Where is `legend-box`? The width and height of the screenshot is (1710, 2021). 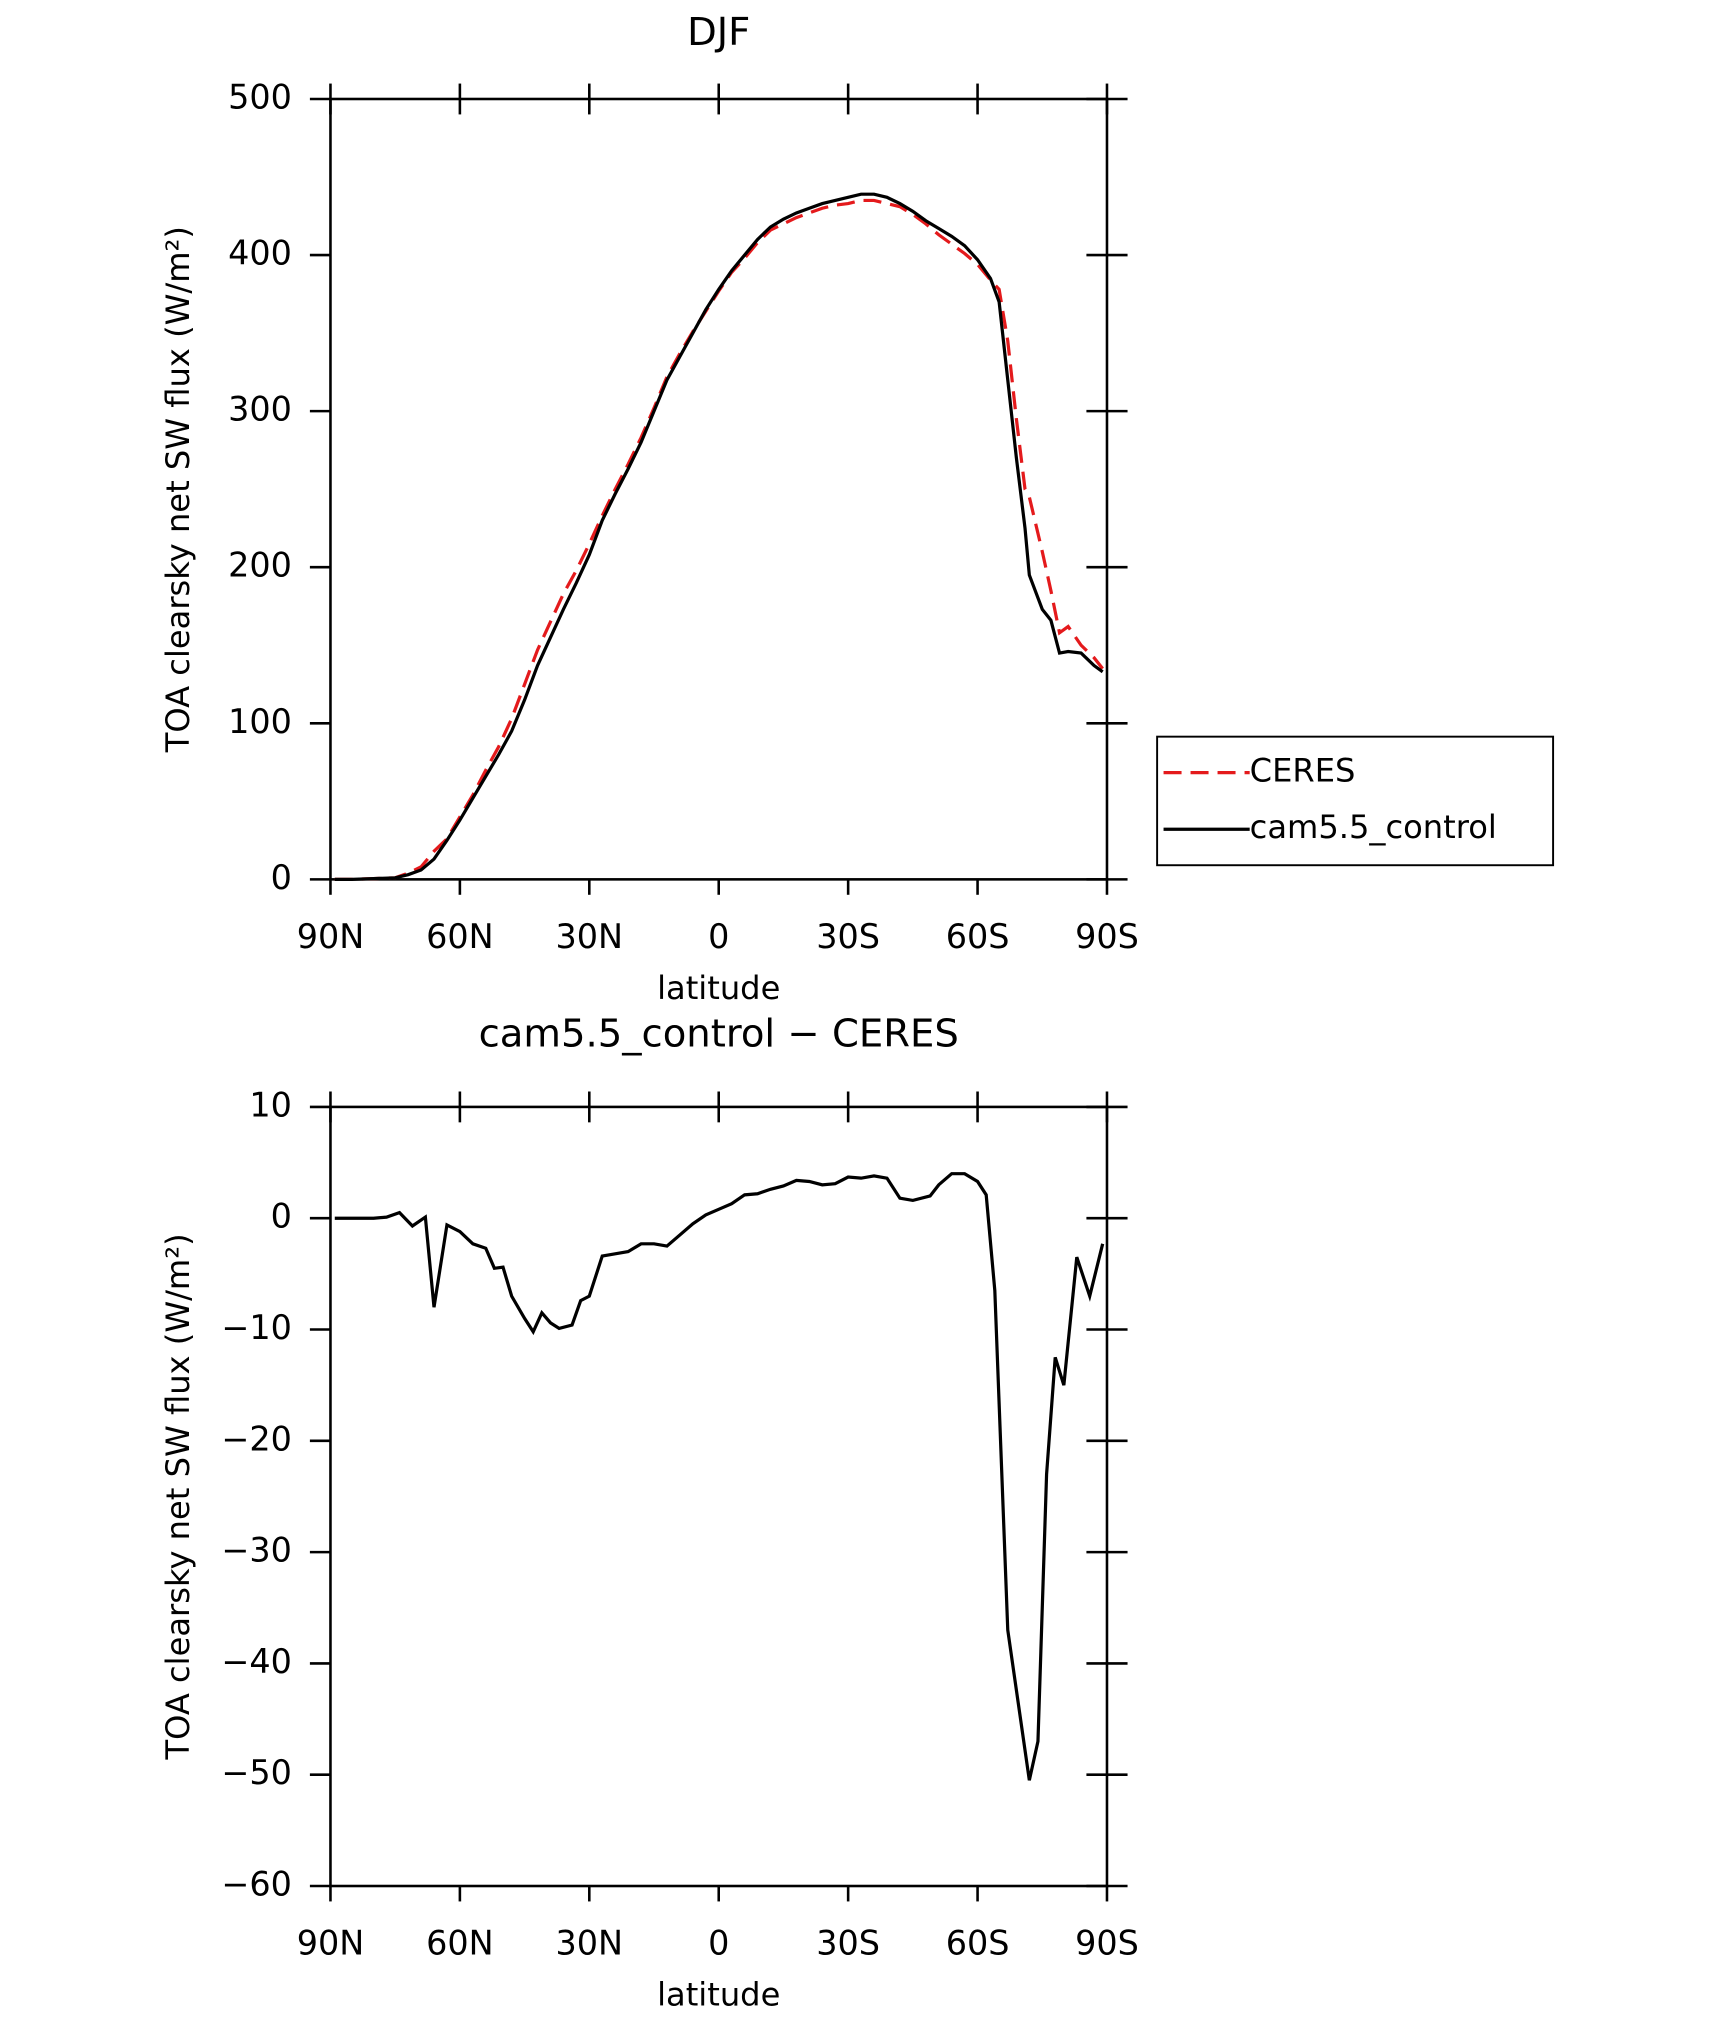 legend-box is located at coordinates (1355, 801).